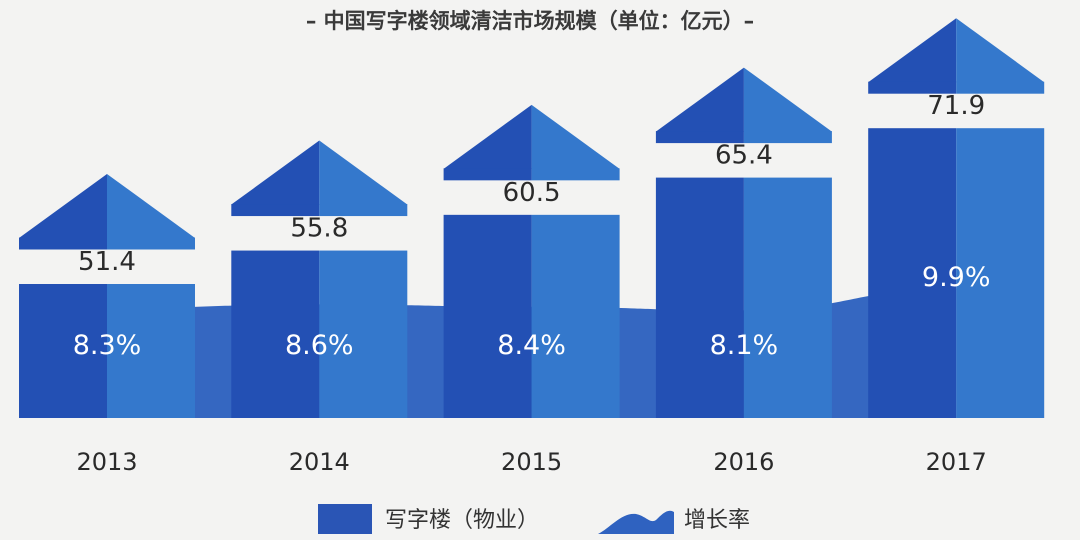 The image size is (1080, 540). Describe the element at coordinates (956, 277) in the screenshot. I see `growth-rate-label: 9.9%` at that location.